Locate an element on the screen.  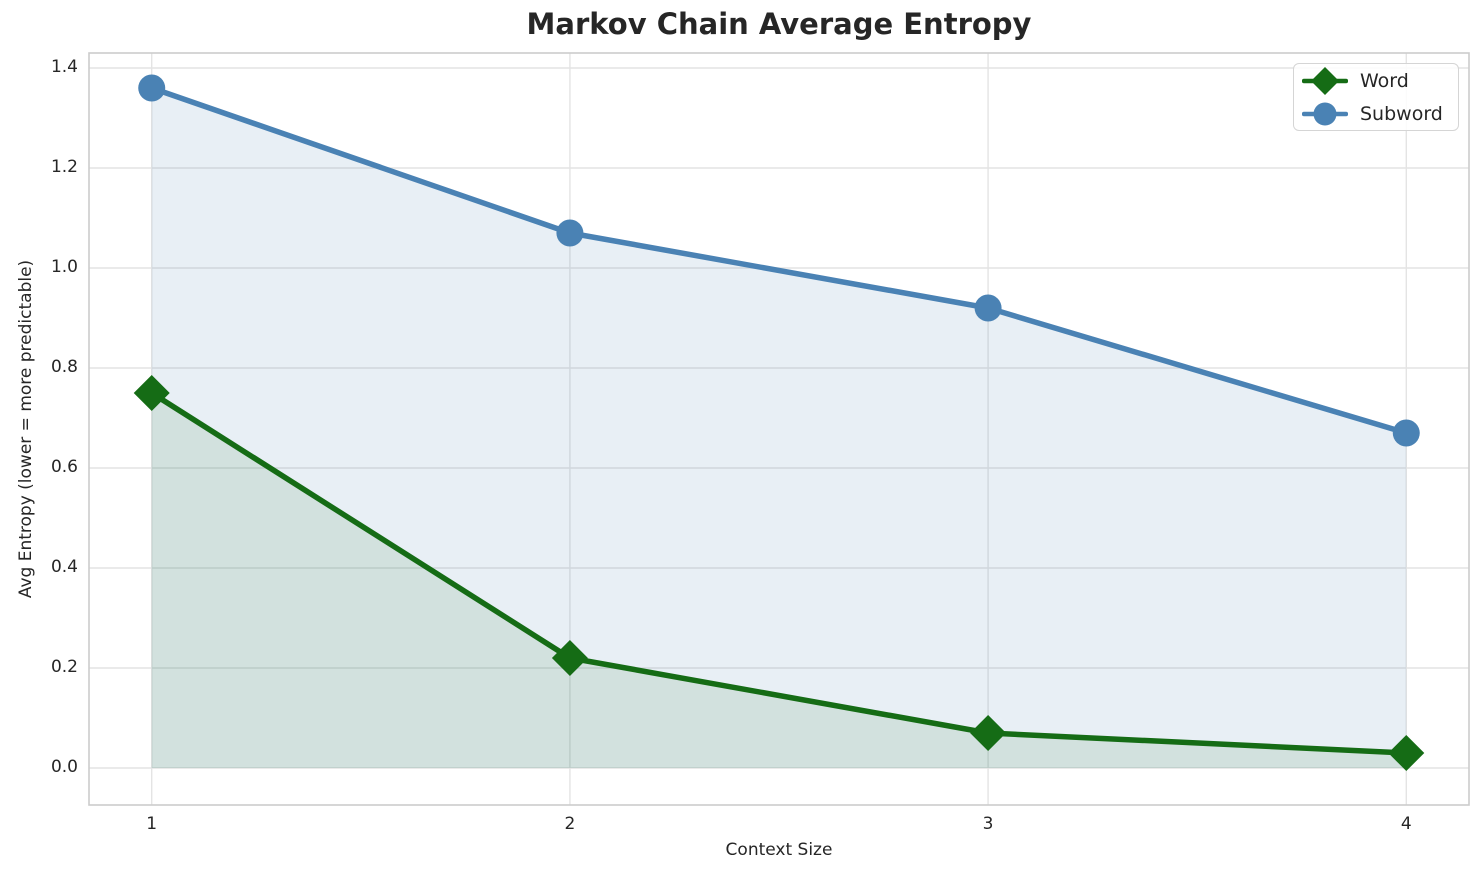
y-tick-label: 0.2 is located at coordinates (64, 667).